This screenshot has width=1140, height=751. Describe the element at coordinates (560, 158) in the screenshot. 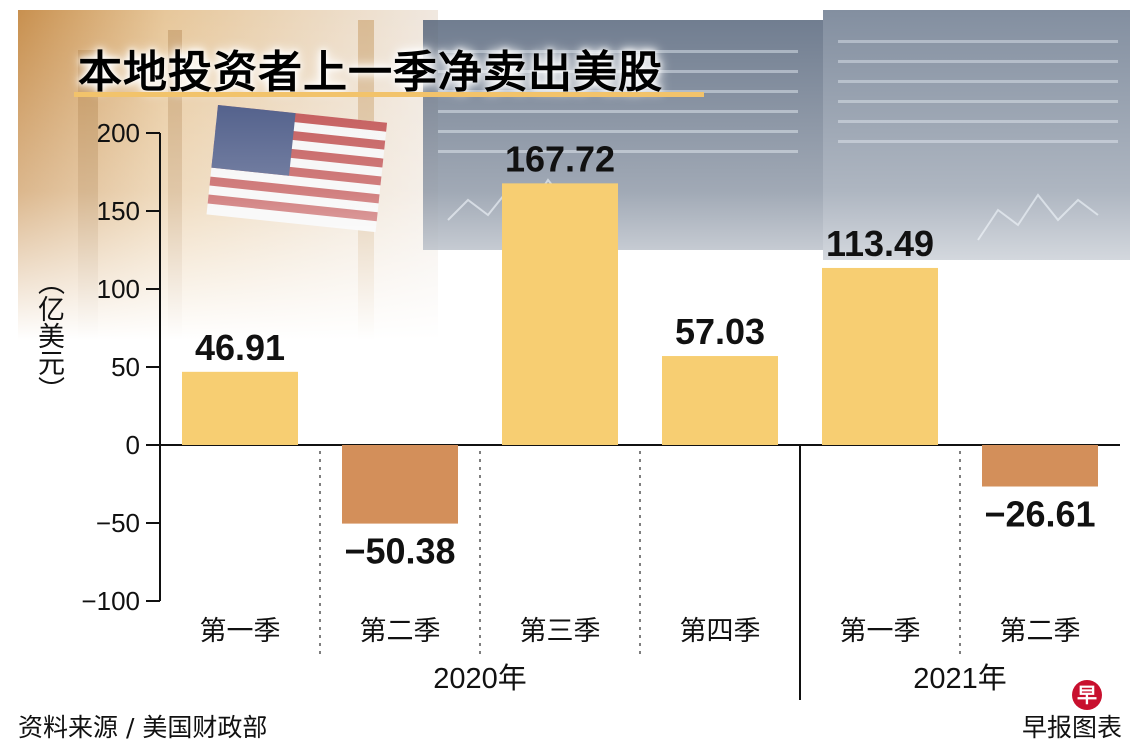

I see `value-label: 167.72` at that location.